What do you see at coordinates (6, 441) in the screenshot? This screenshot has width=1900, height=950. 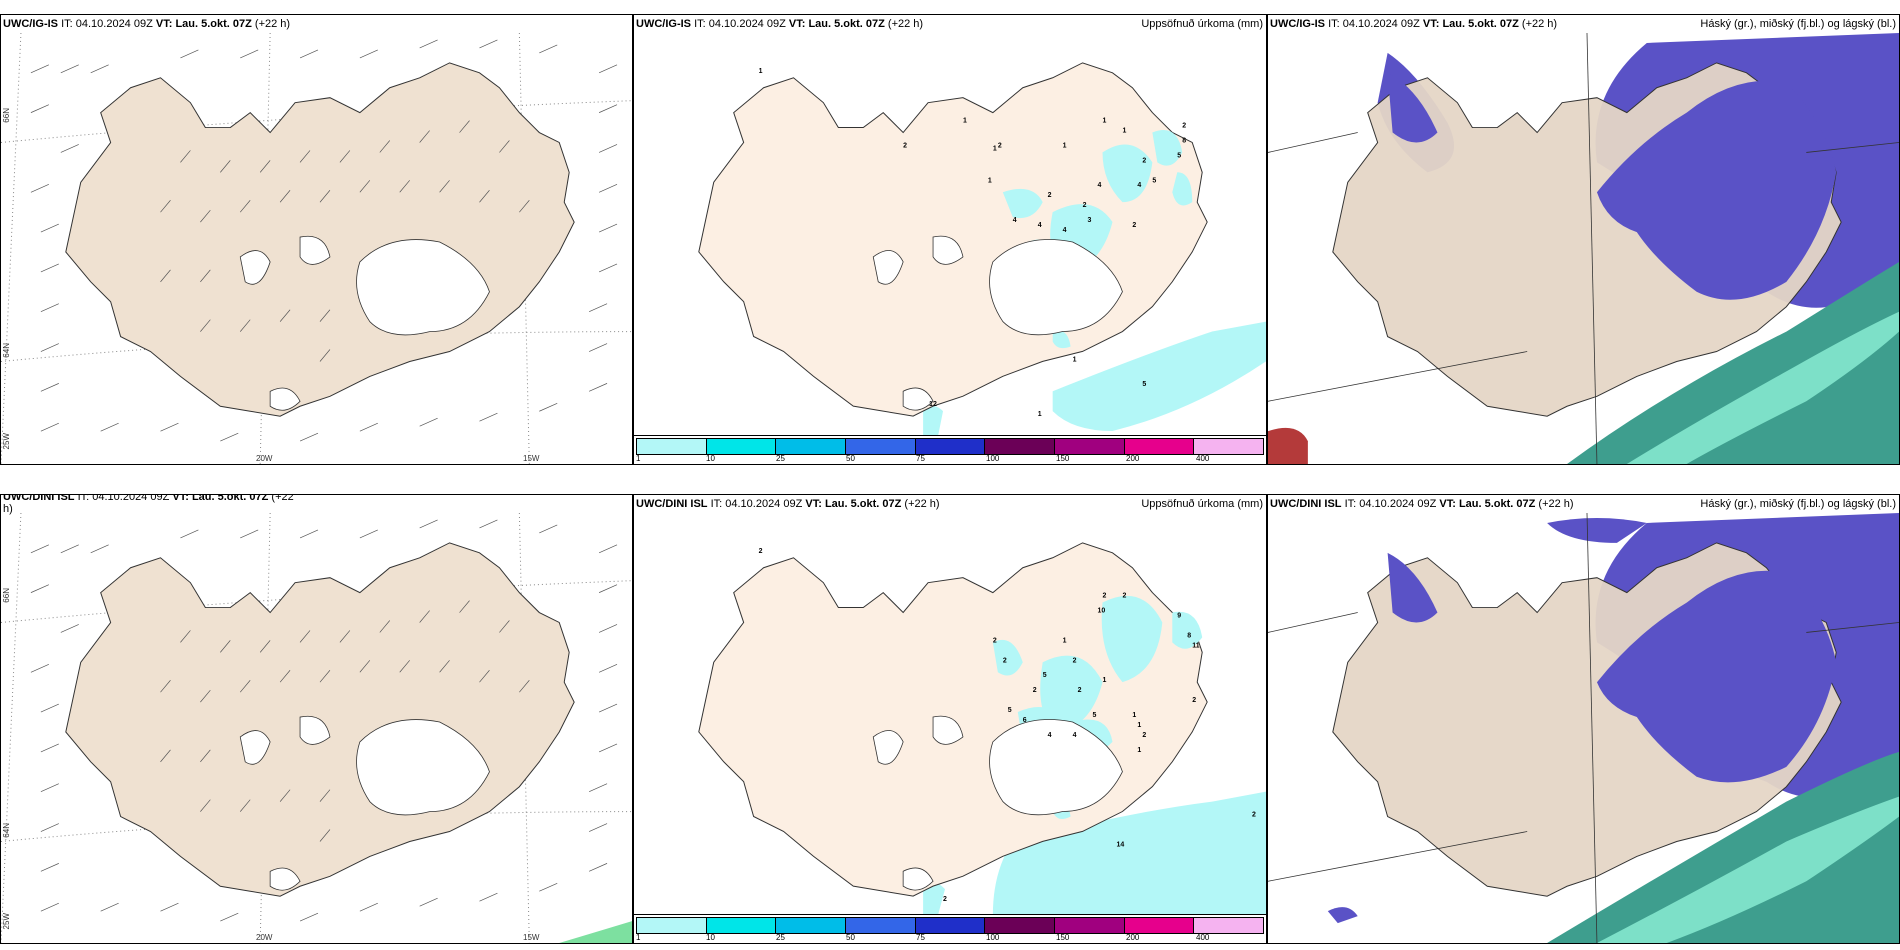 I see `lon-25-label: 25W` at bounding box center [6, 441].